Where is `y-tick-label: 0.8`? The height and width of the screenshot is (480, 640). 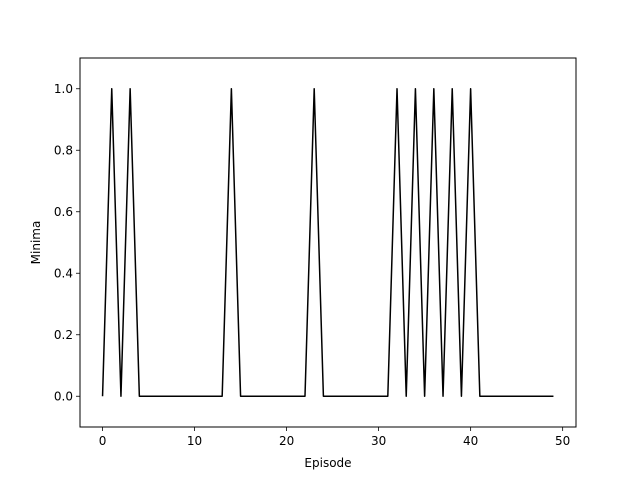
y-tick-label: 0.8 is located at coordinates (63, 150).